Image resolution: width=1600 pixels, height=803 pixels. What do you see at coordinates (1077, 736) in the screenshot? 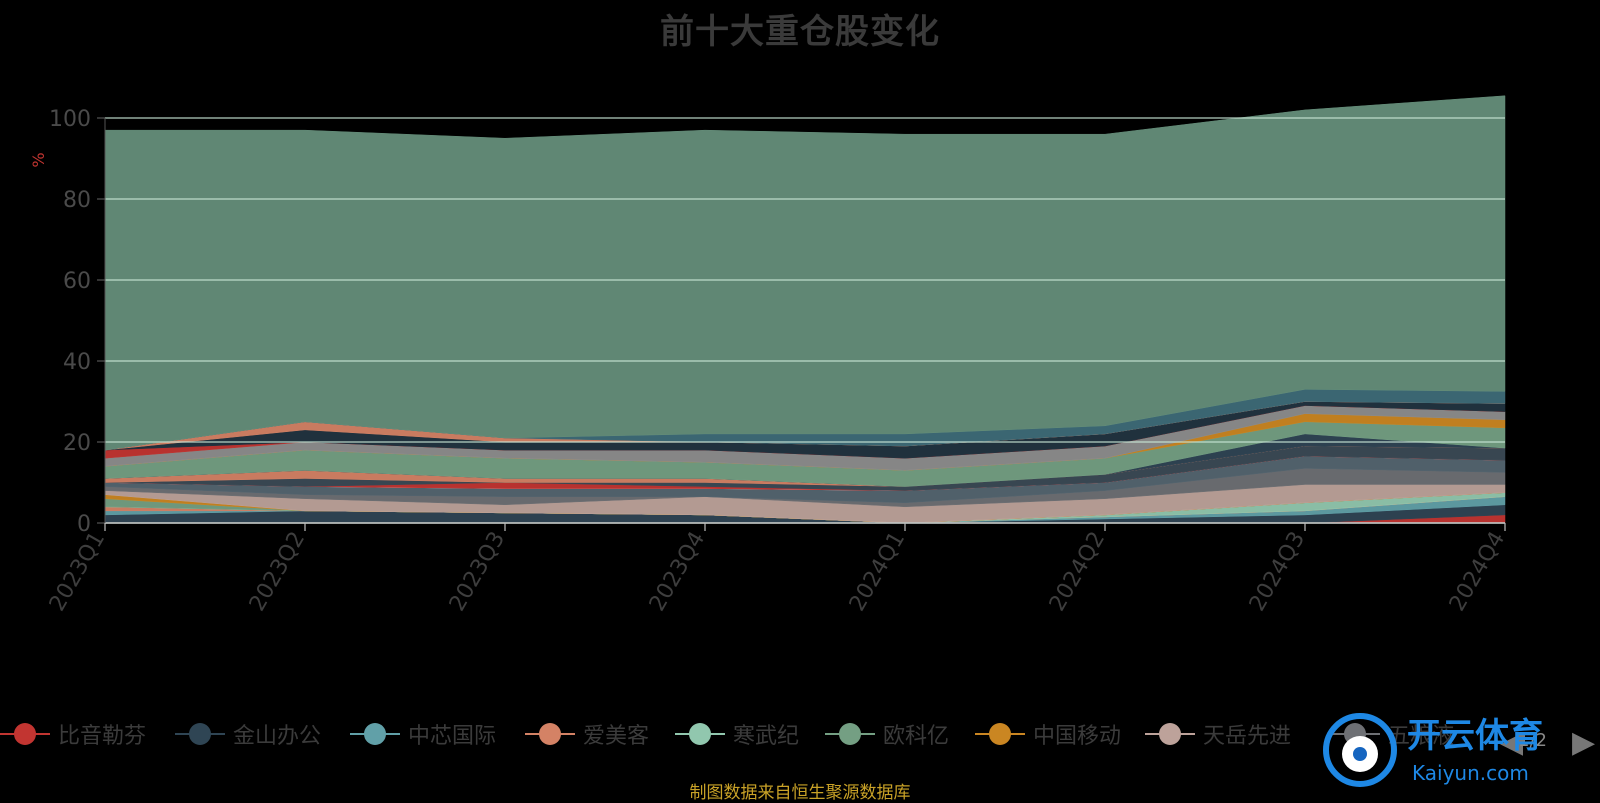
I see `legend-label: 中国移动` at bounding box center [1077, 736].